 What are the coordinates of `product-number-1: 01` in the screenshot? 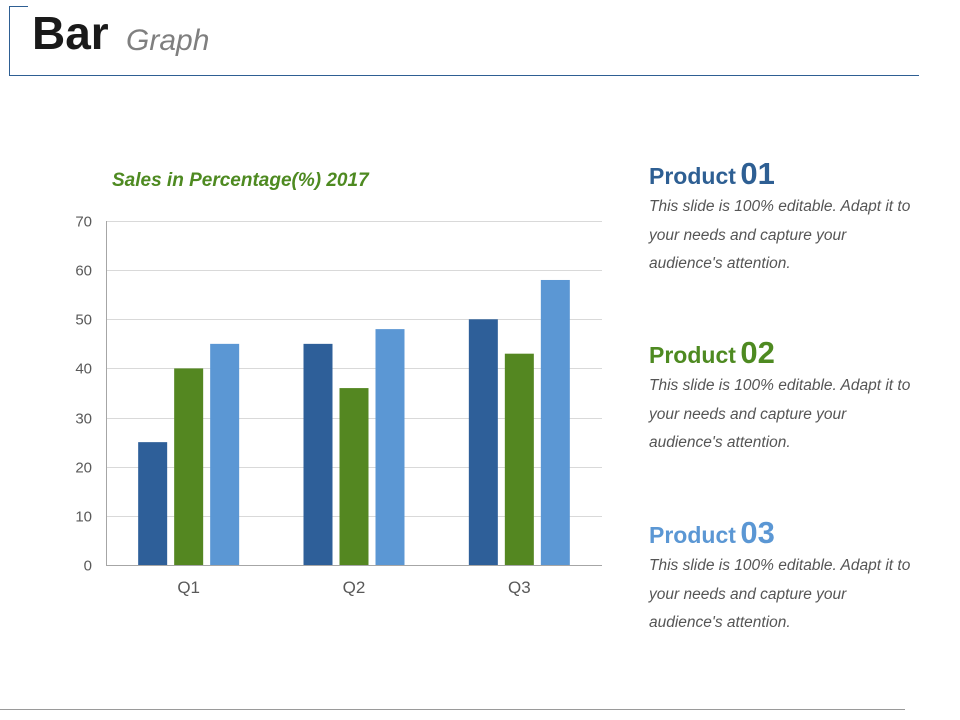 It's located at (757, 173).